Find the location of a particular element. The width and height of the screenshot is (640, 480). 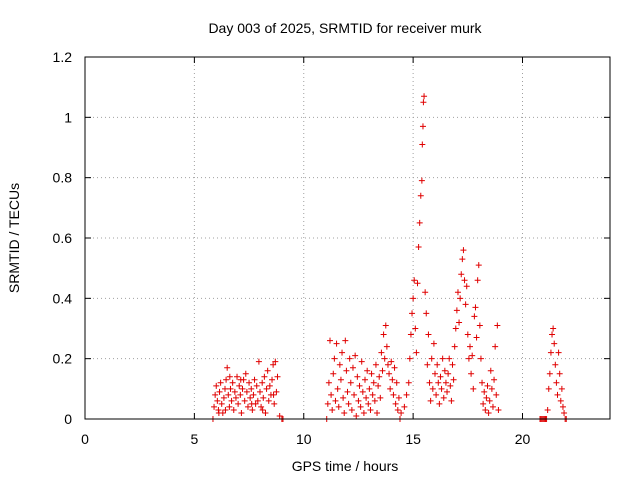

y-tick-label: 0.8 is located at coordinates (63, 178).